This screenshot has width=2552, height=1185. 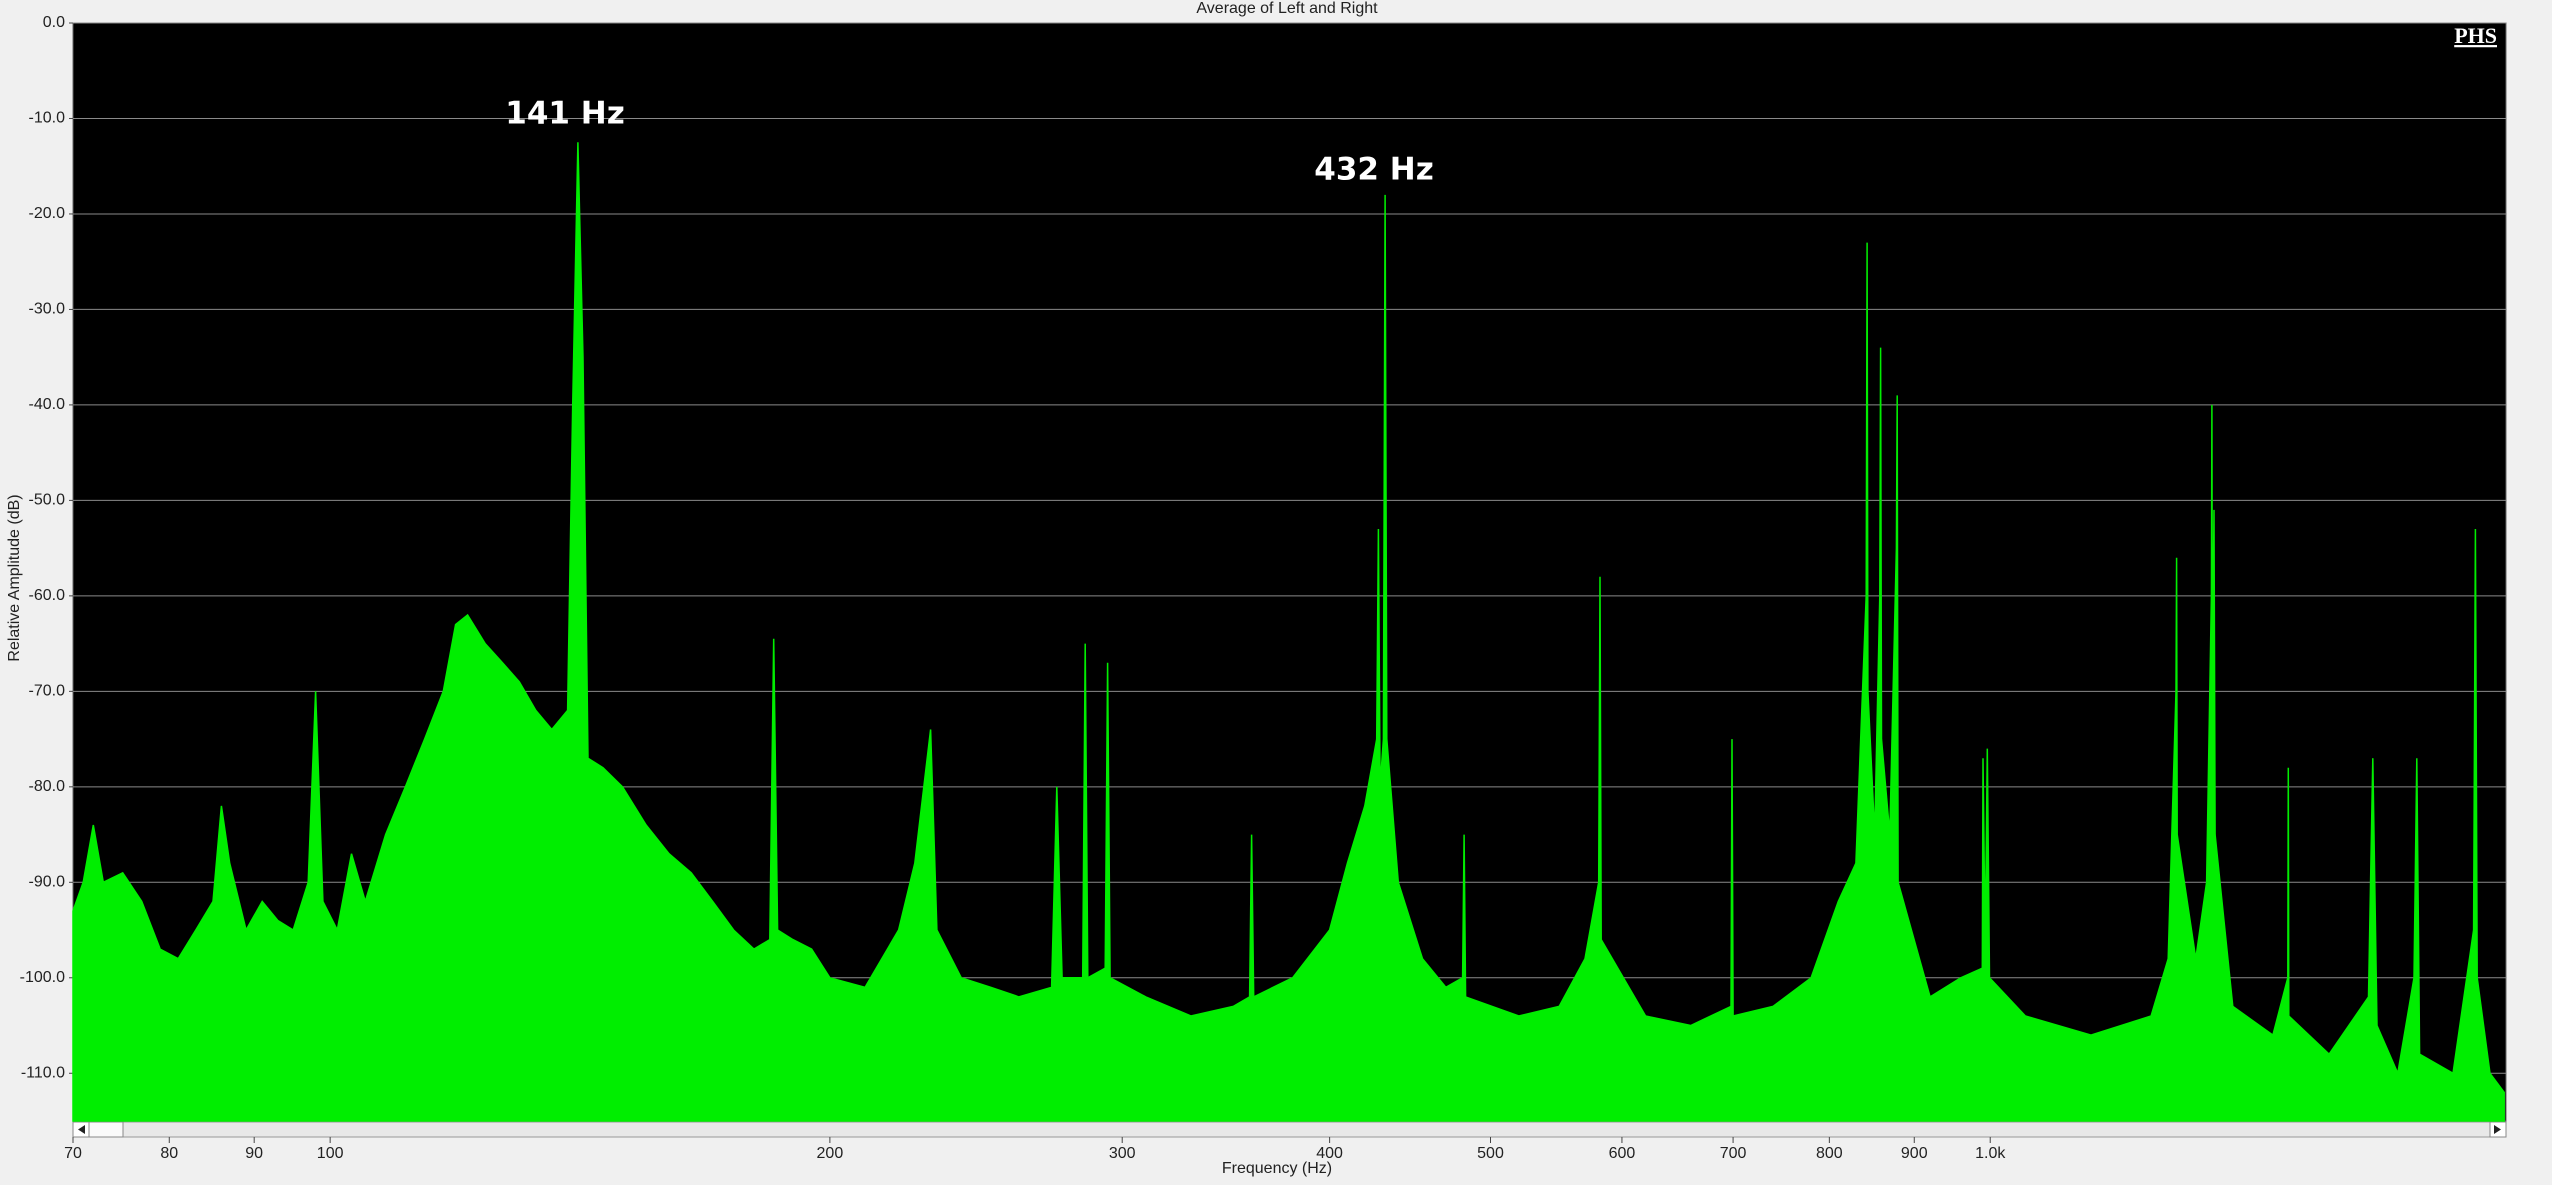 I want to click on y-tick-label: -40.0, so click(x=47, y=404).